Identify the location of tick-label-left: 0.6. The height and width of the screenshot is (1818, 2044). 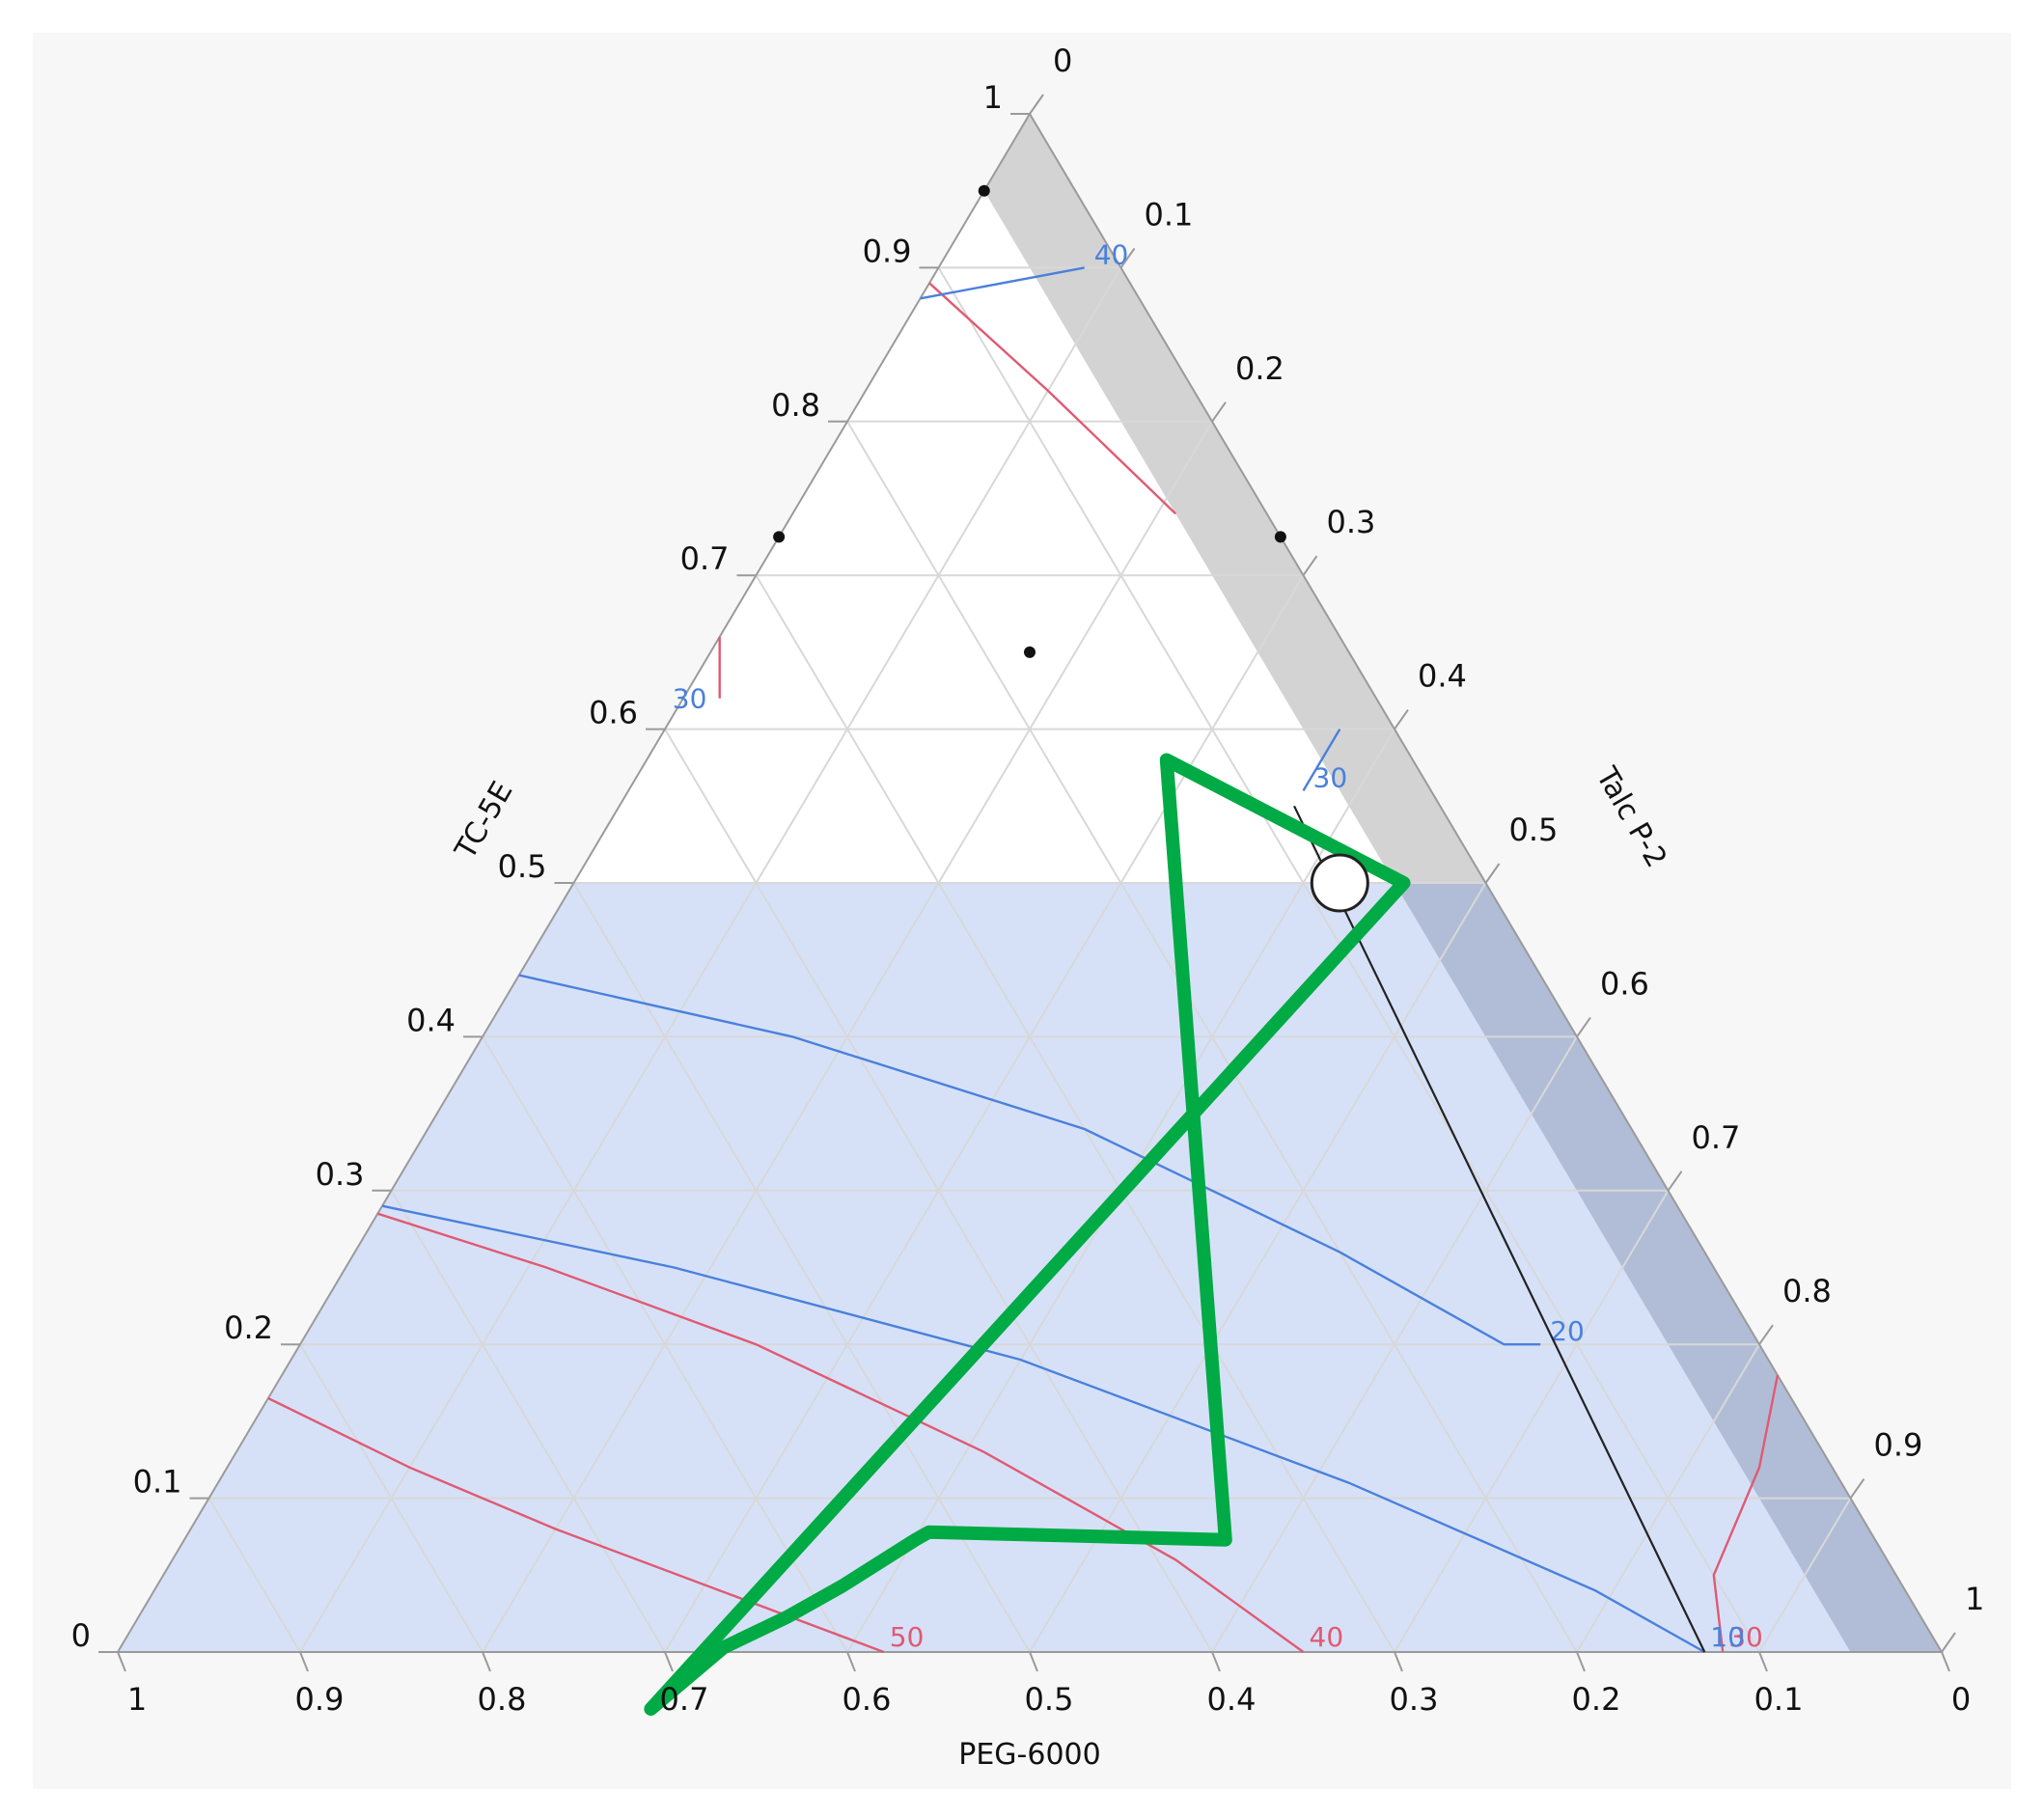
(613, 713).